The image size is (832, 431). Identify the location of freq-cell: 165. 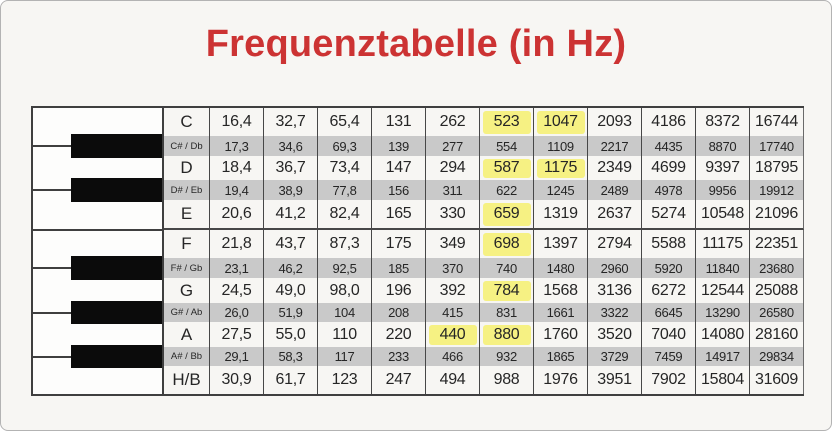
(399, 215).